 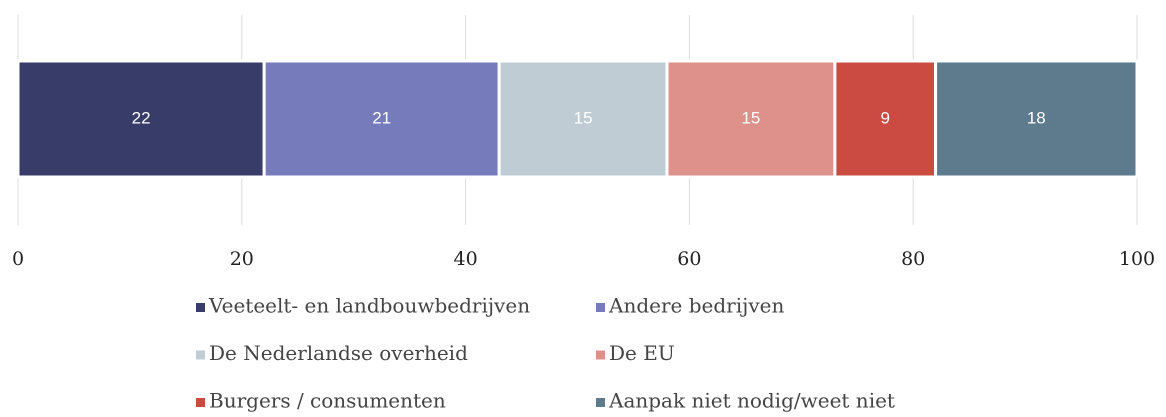 I want to click on data-label: 22, so click(x=141, y=117).